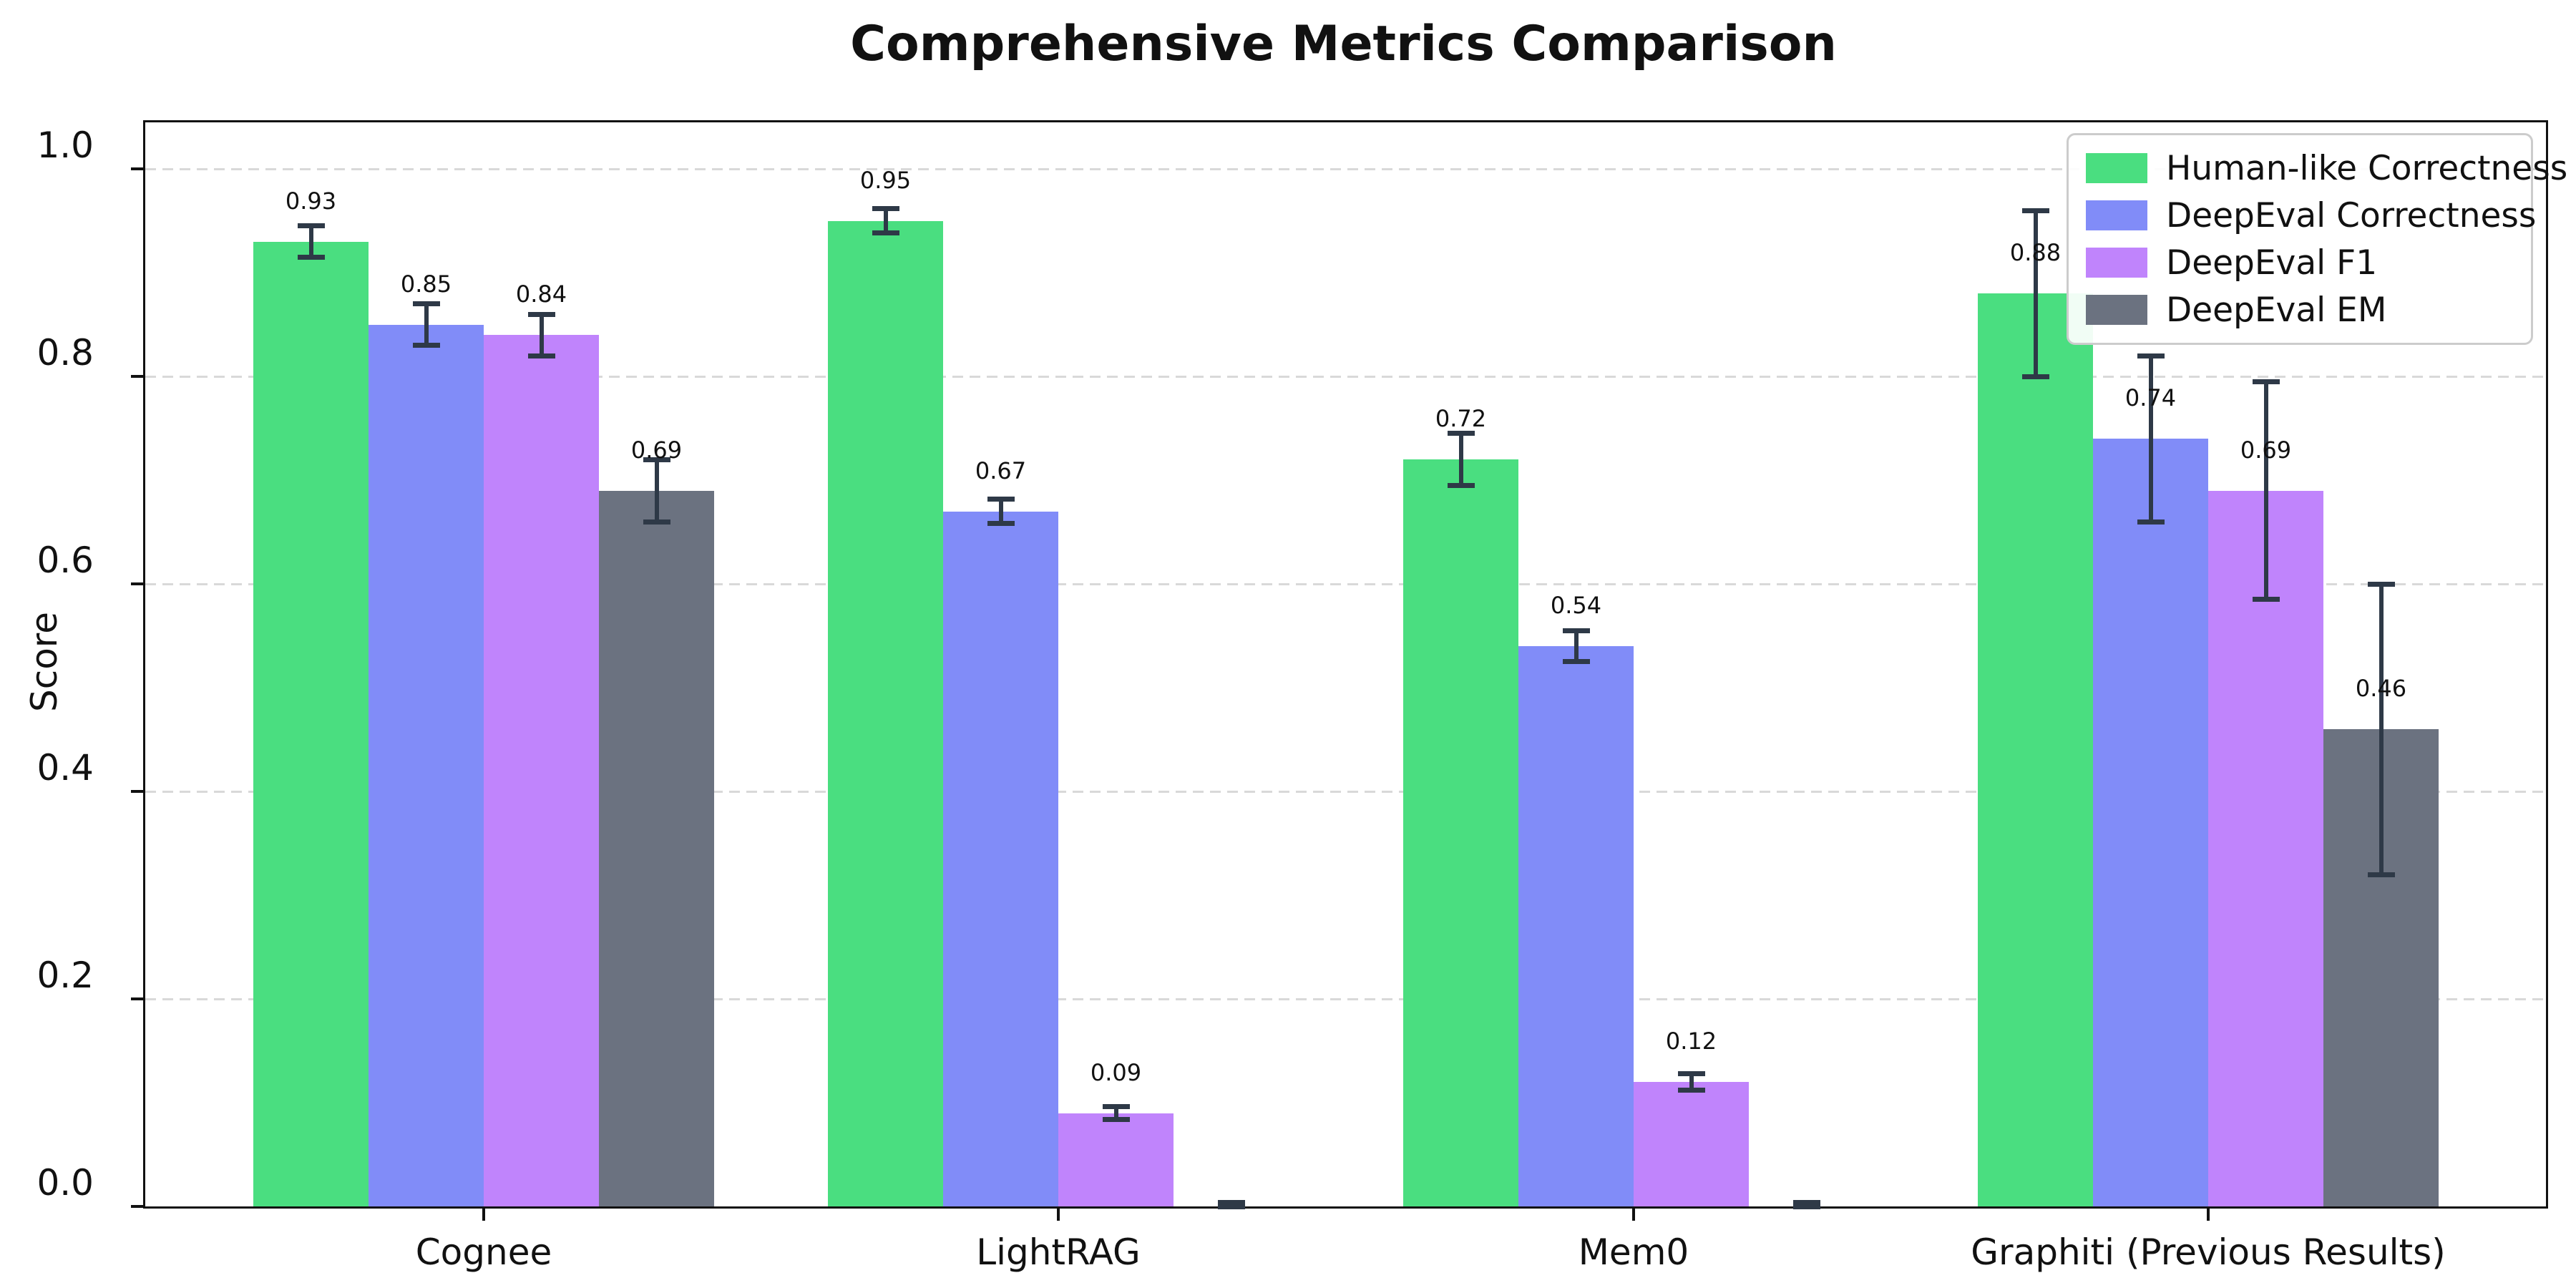 This screenshot has width=2576, height=1288. I want to click on legend-item-label: DeepEval F1, so click(2272, 263).